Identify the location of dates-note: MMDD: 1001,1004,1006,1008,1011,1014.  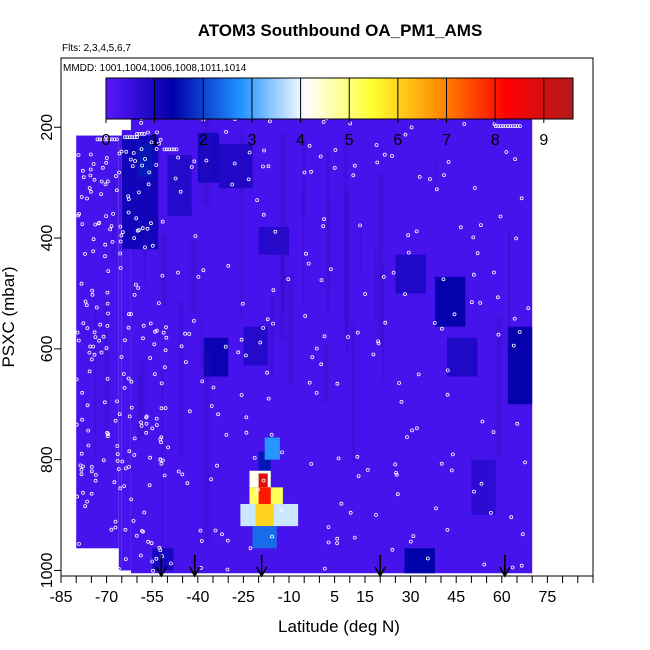
(155, 68).